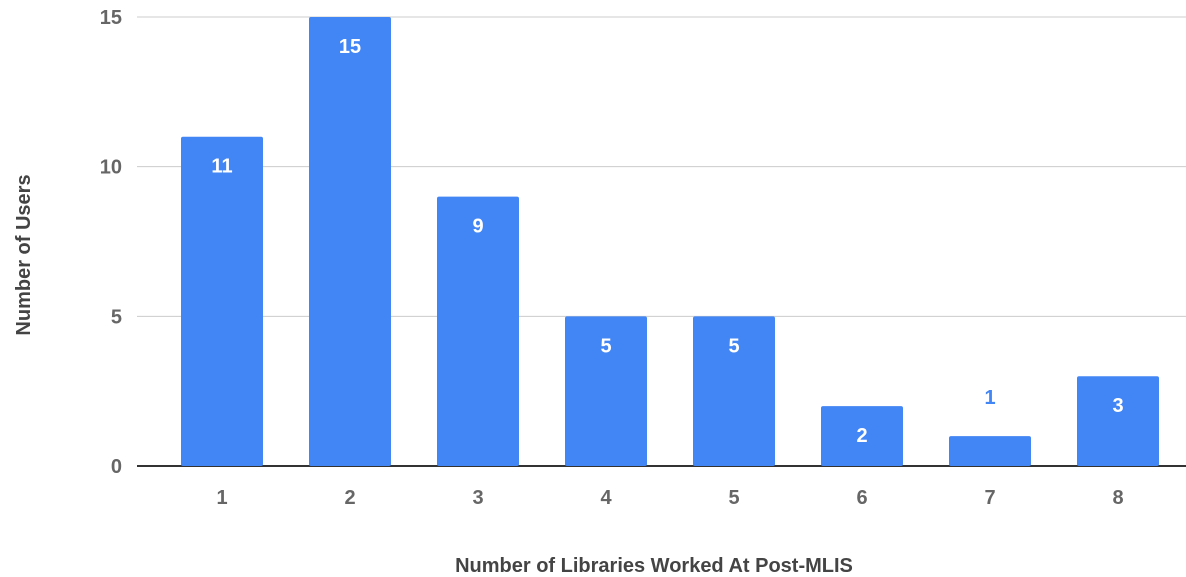 This screenshot has height=577, width=1186. I want to click on y-tick-label: 15, so click(111, 18).